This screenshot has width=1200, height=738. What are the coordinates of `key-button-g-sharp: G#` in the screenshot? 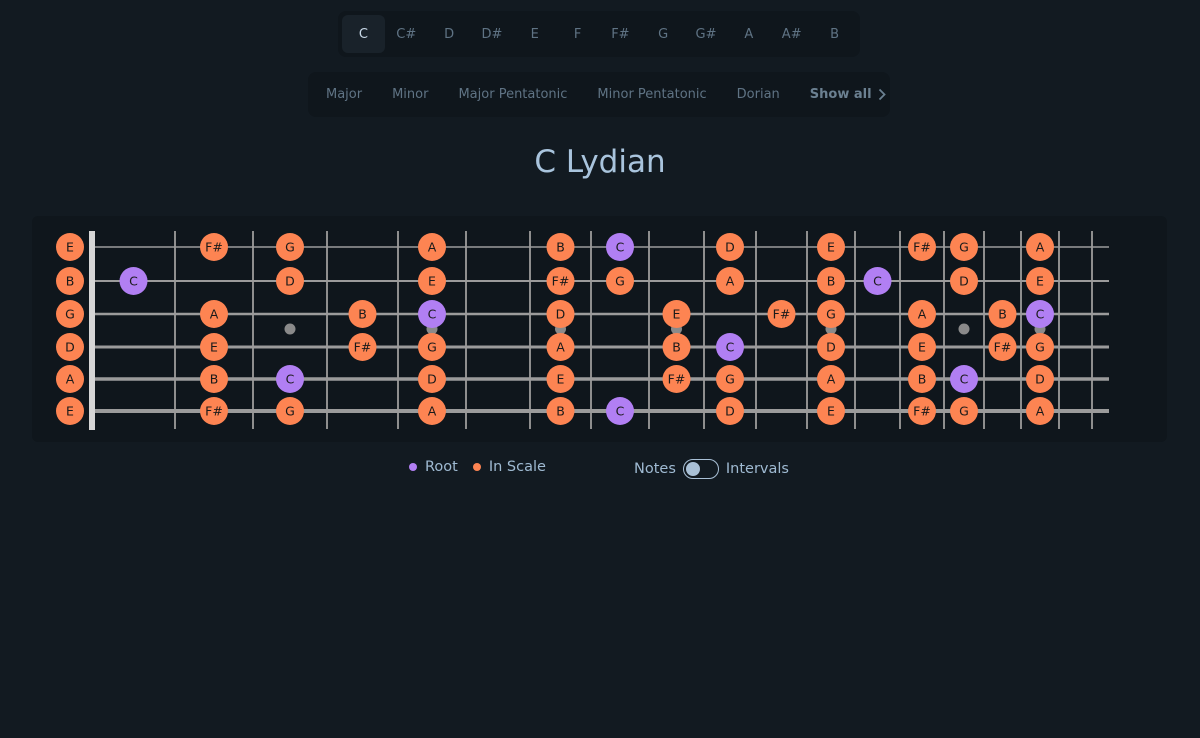 It's located at (706, 34).